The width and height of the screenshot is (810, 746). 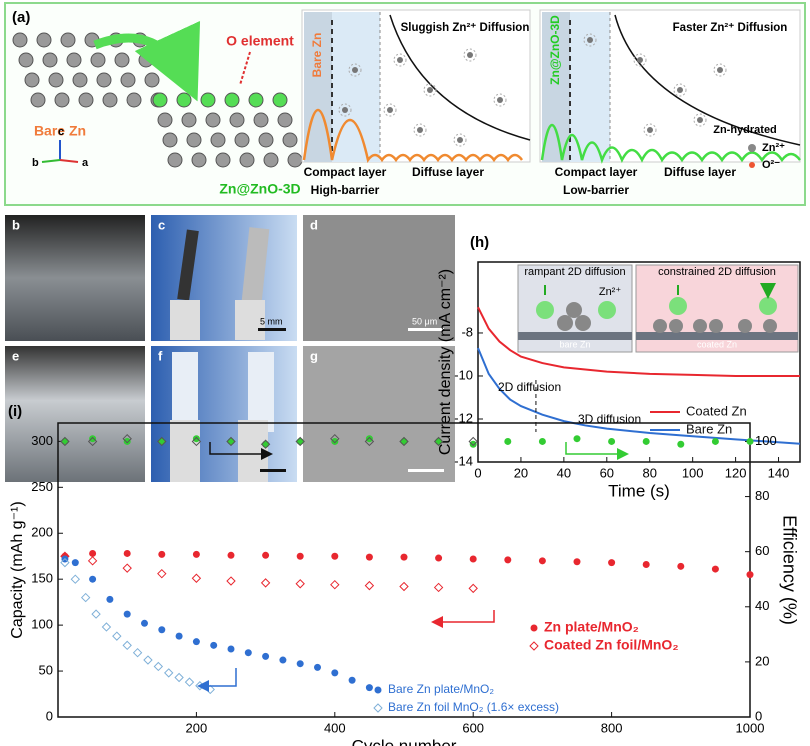 I want to click on y2-tick-label: 80, so click(x=762, y=495).